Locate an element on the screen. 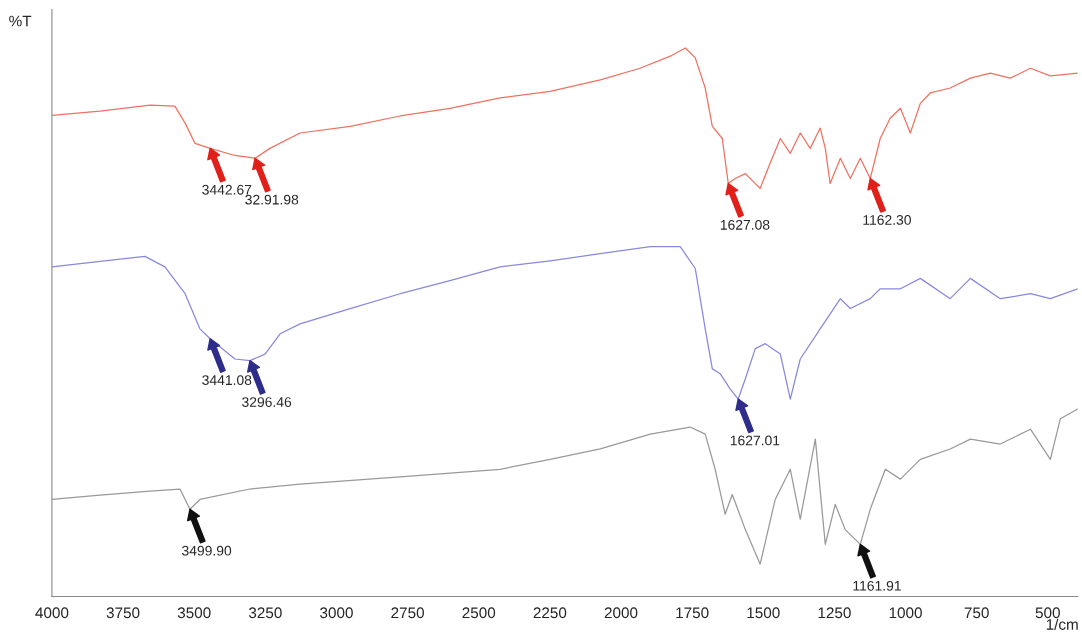 Image resolution: width=1082 pixels, height=638 pixels. x-tick-label: 2750 is located at coordinates (407, 613).